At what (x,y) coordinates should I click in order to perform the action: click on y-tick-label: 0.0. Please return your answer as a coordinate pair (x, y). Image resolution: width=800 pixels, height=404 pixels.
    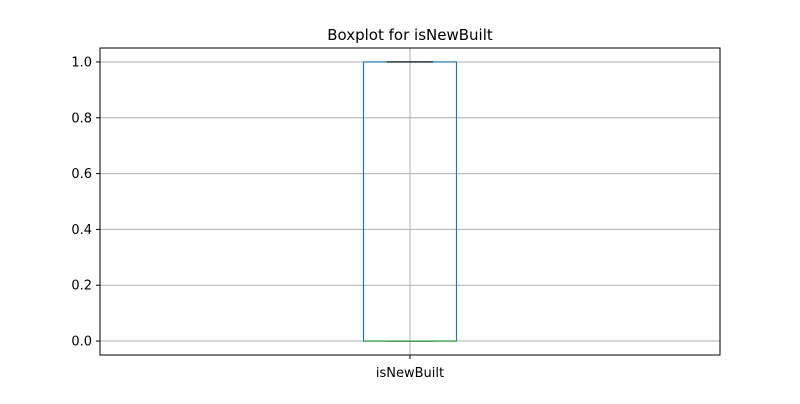
    Looking at the image, I should click on (81, 342).